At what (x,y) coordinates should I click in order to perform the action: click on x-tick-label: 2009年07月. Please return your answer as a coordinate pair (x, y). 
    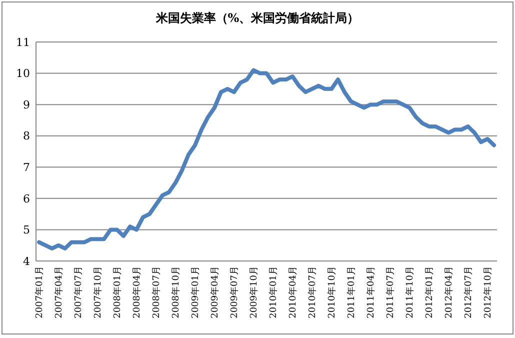
    Looking at the image, I should click on (234, 292).